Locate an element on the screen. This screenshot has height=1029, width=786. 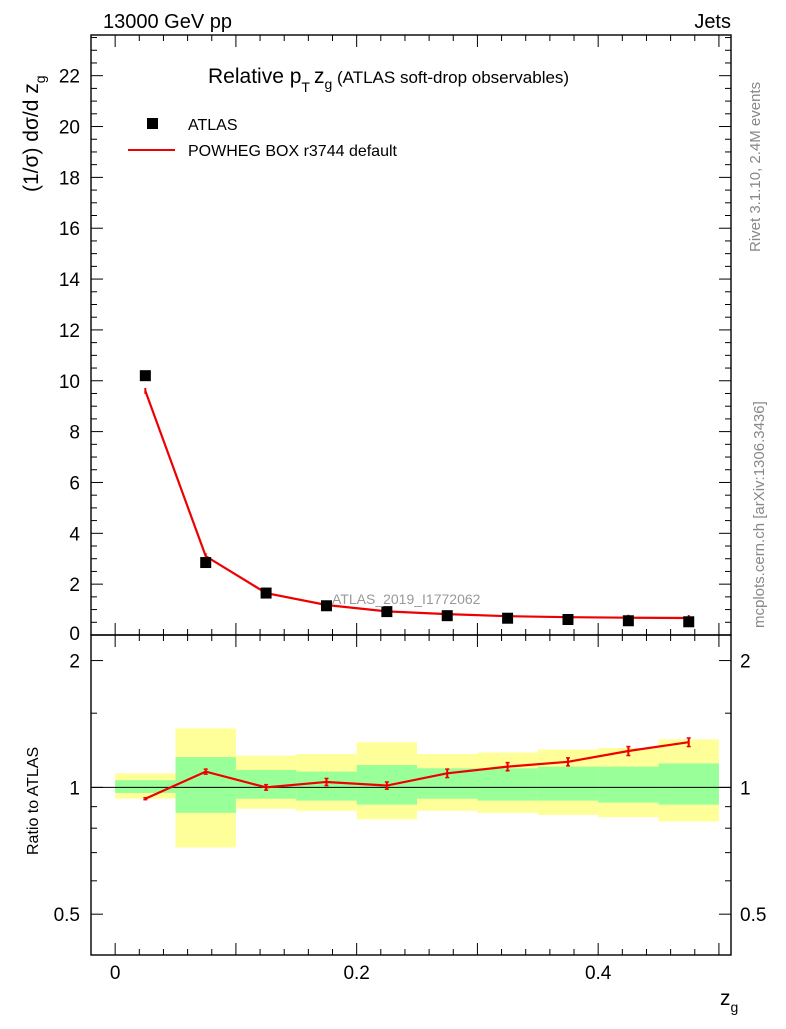
main-y-tick-label: 12 is located at coordinates (69, 331).